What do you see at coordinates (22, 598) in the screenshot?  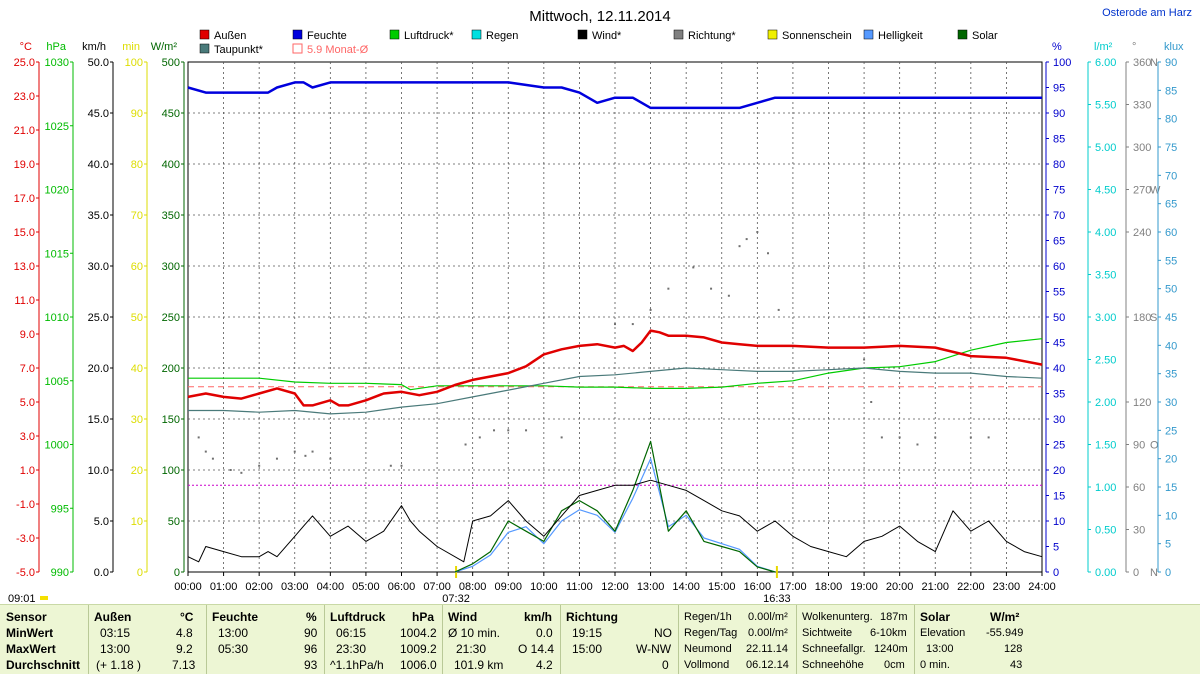 I see `time-label: 09:01` at bounding box center [22, 598].